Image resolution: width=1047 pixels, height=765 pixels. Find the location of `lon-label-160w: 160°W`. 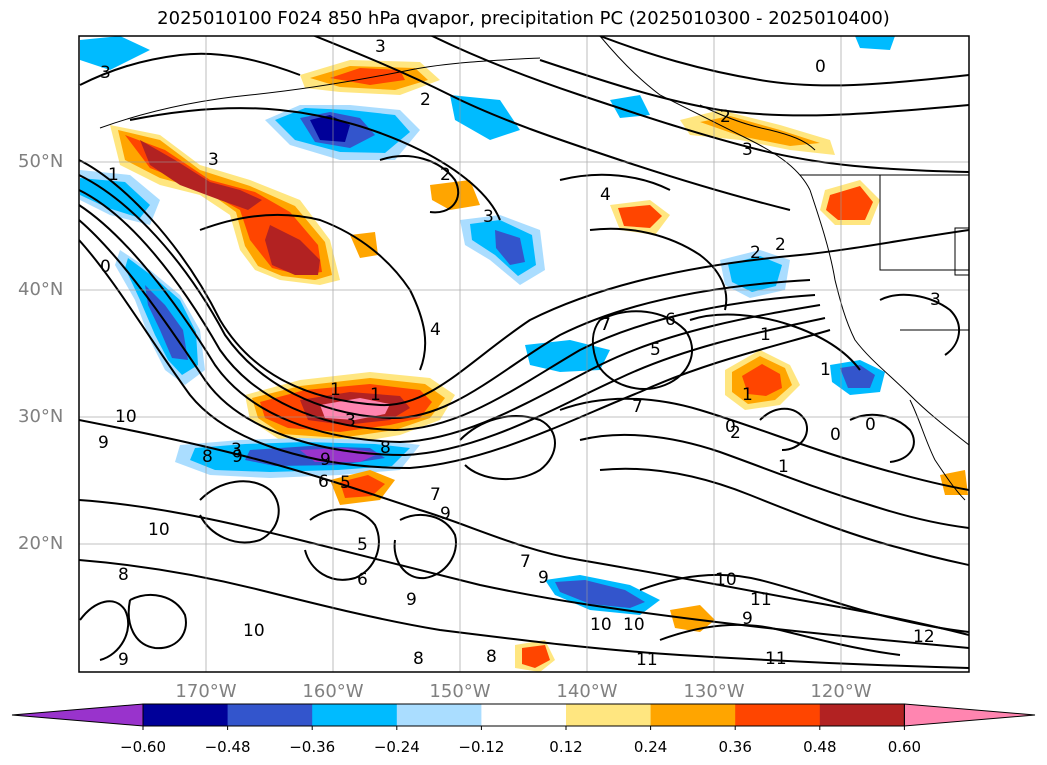

lon-label-160w: 160°W is located at coordinates (333, 691).